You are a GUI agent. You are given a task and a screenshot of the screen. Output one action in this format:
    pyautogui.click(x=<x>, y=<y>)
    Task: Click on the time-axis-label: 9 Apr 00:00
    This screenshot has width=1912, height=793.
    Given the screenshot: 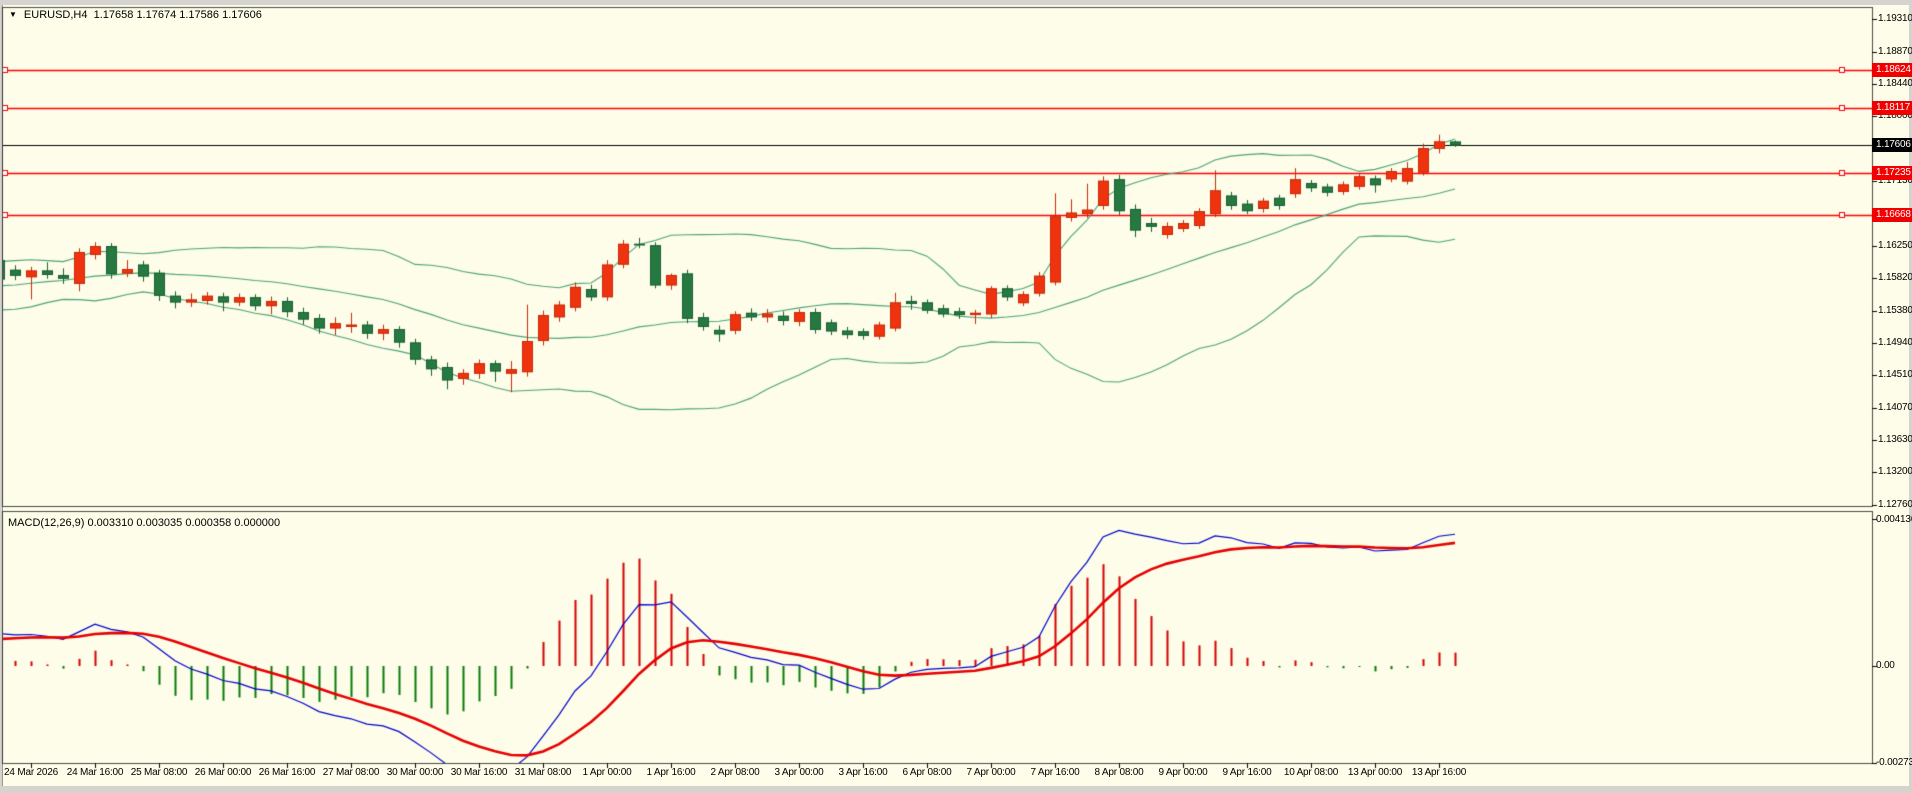 What is the action you would take?
    pyautogui.click(x=1183, y=772)
    